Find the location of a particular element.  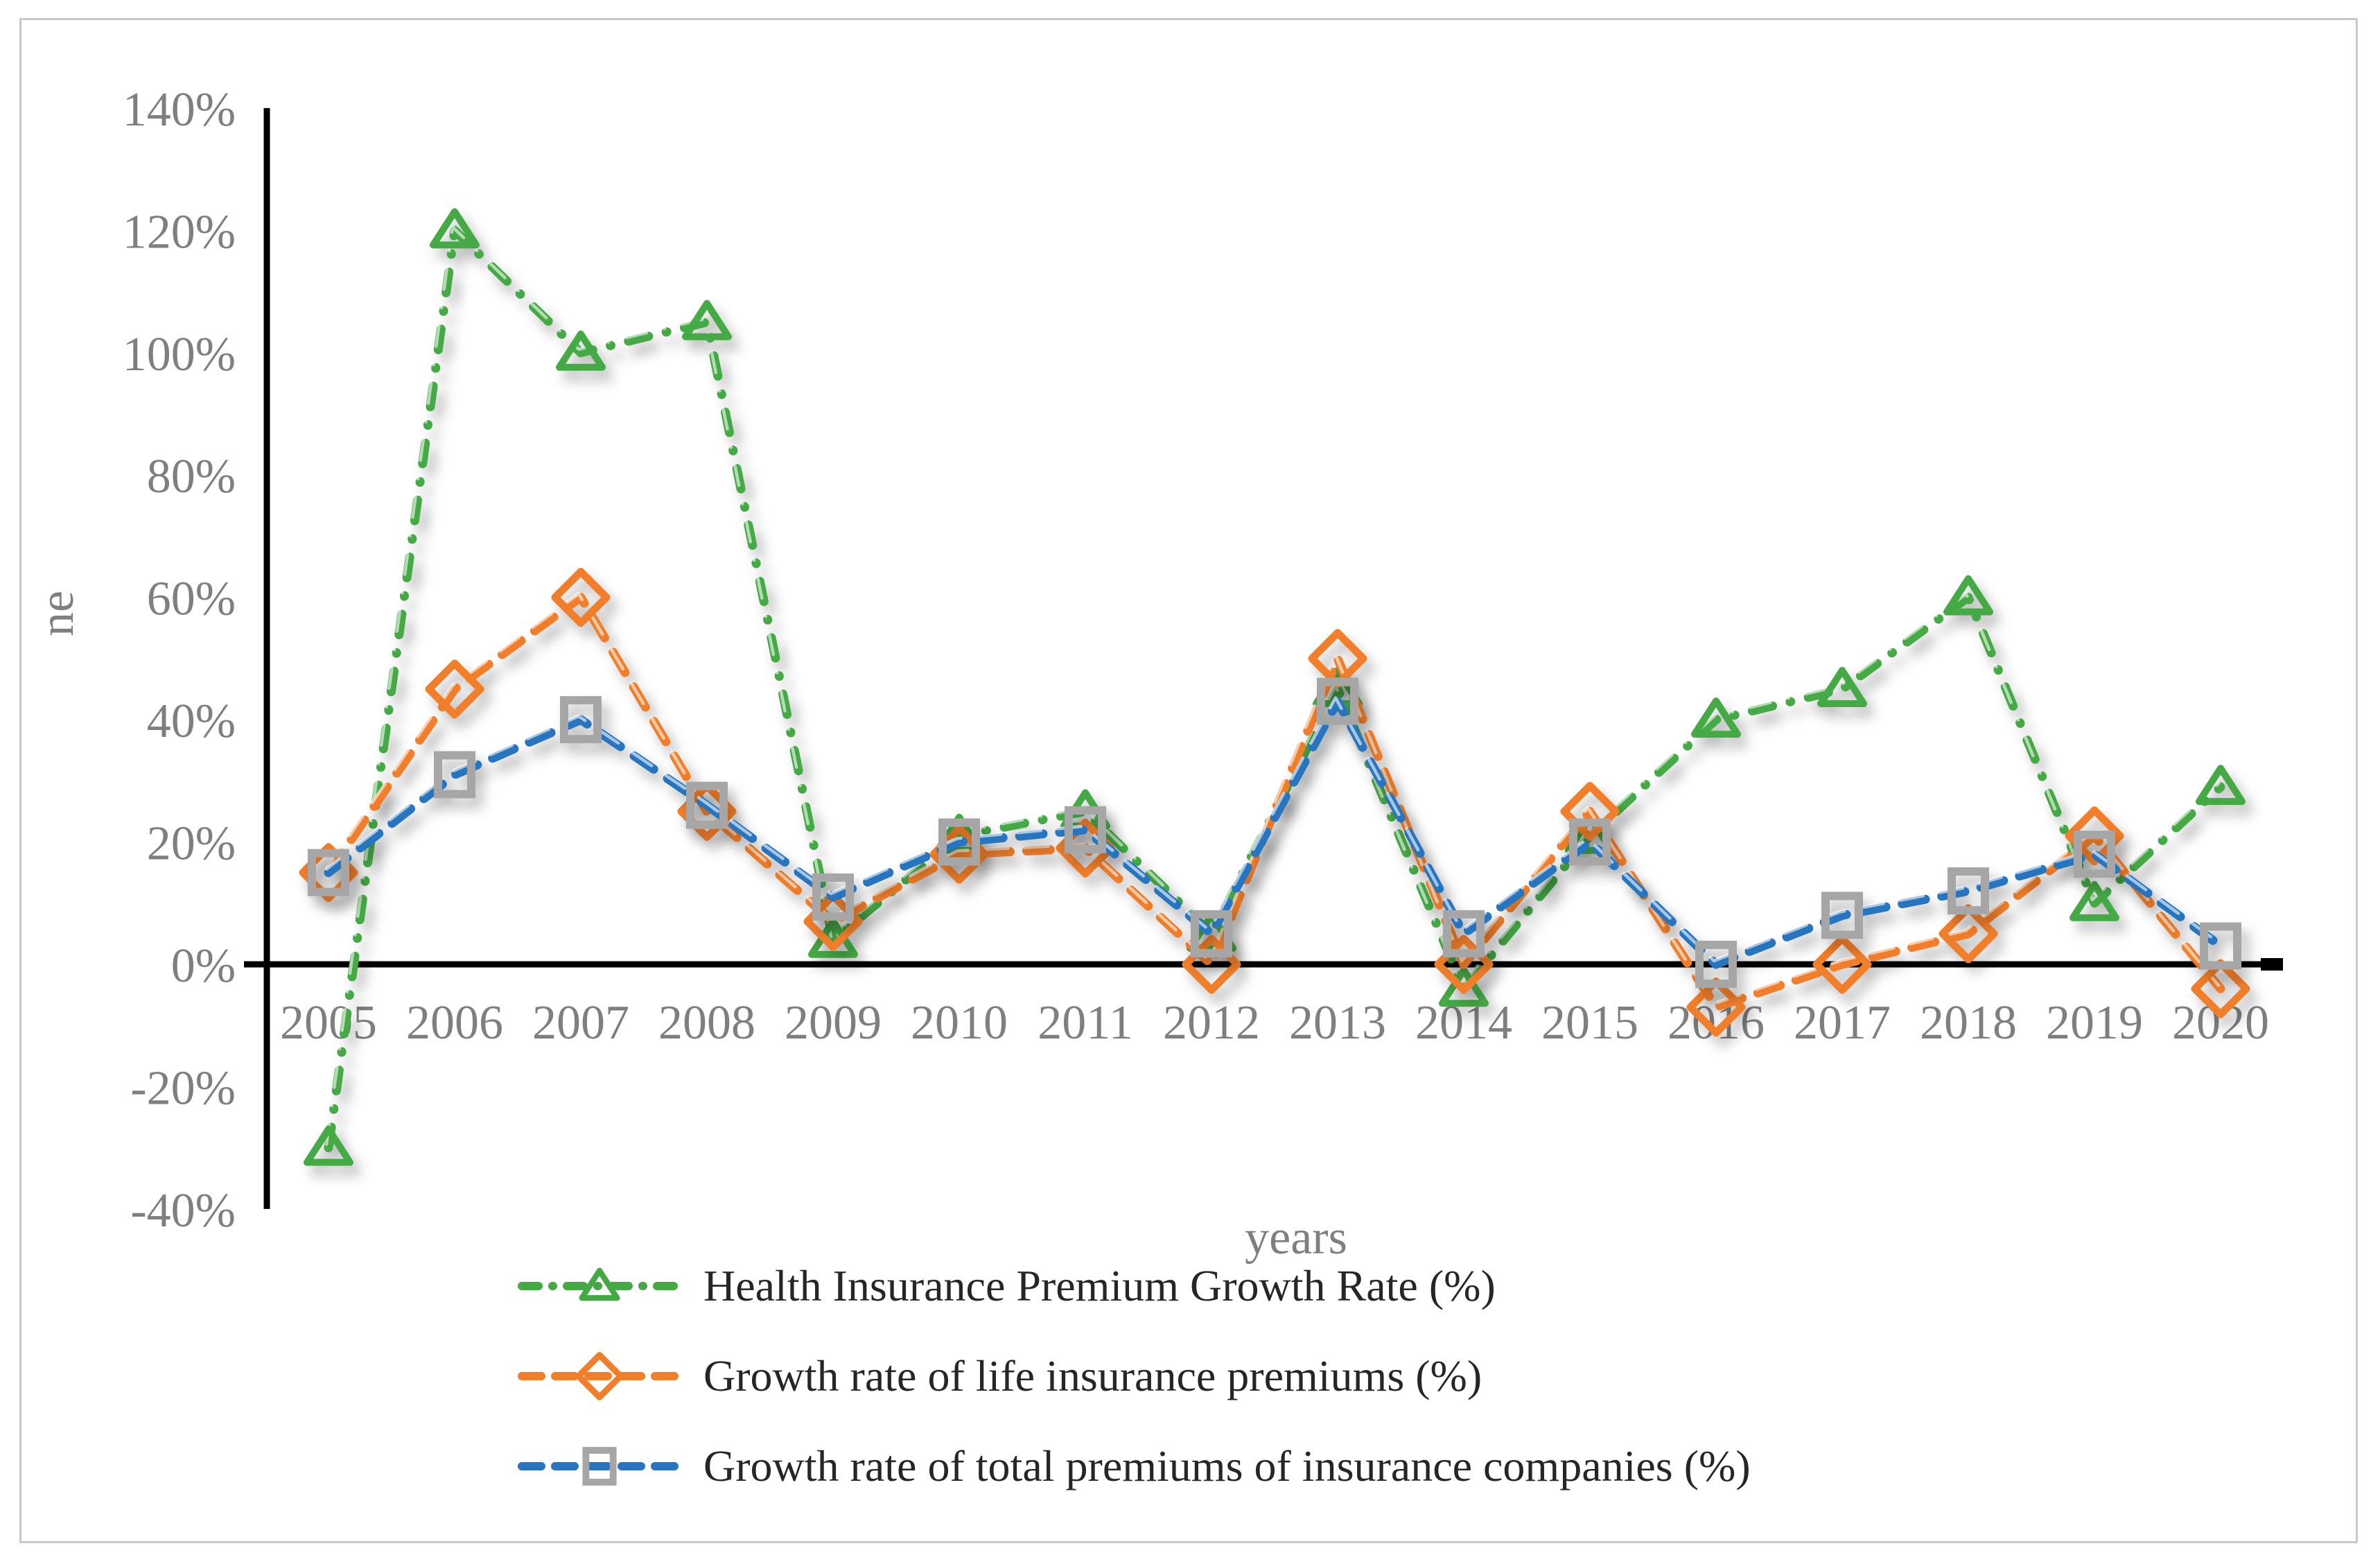

x-tick-label: 2011 is located at coordinates (1085, 1023).